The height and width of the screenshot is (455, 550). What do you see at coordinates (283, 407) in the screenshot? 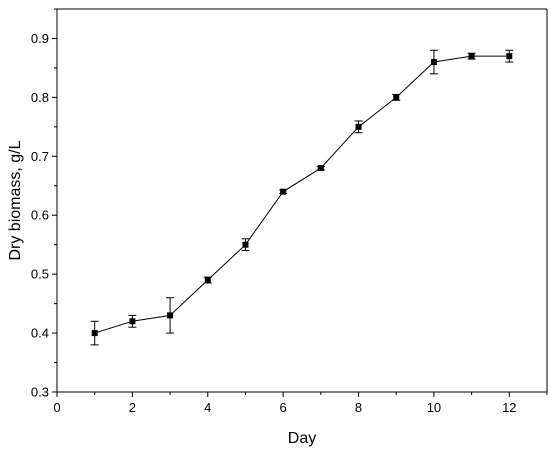
I see `x-tick-label: 6` at bounding box center [283, 407].